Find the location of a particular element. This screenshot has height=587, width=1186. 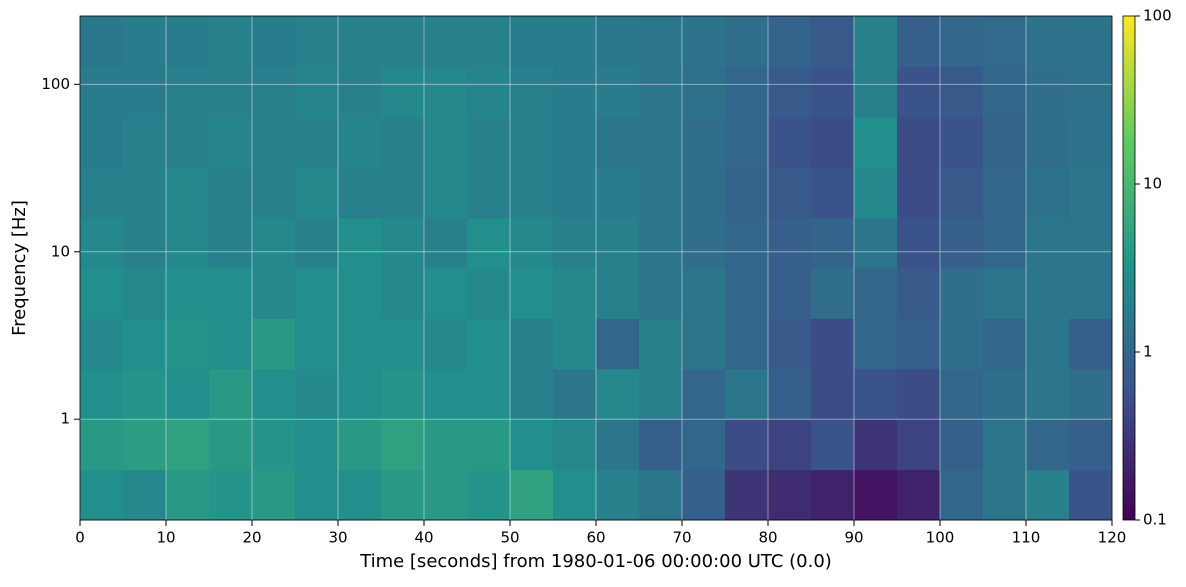

y-axis-label: Frequency [Hz] is located at coordinates (19, 268).